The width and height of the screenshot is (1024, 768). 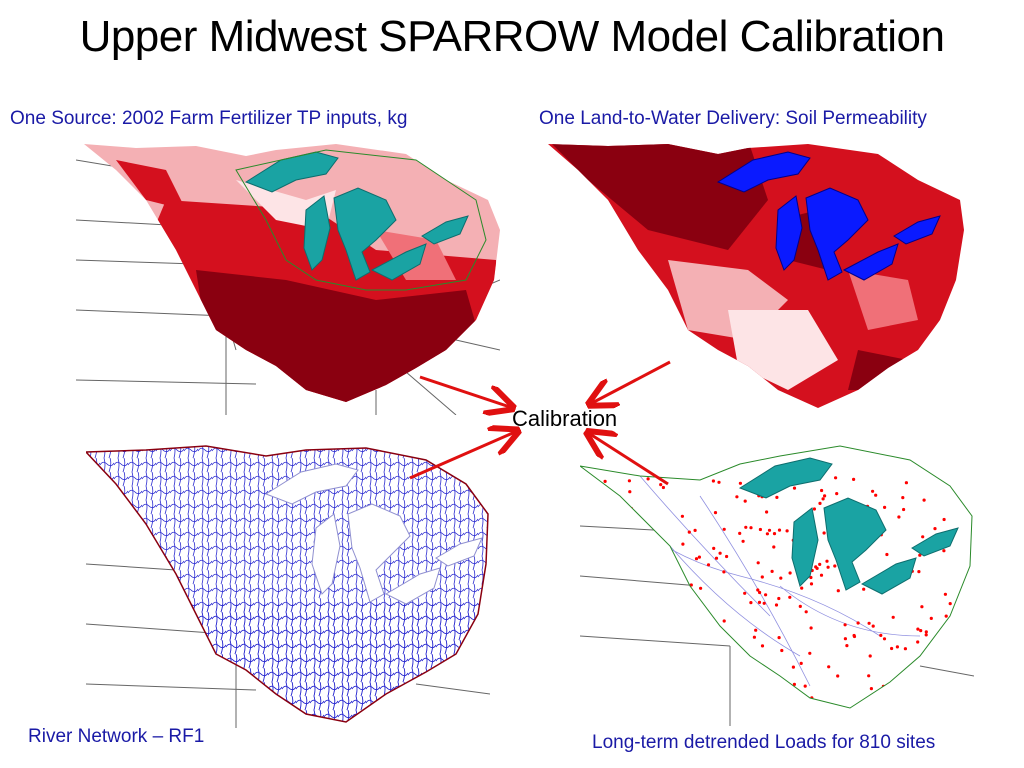 I want to click on caption-river-network-map: River Network – RF1, so click(x=116, y=736).